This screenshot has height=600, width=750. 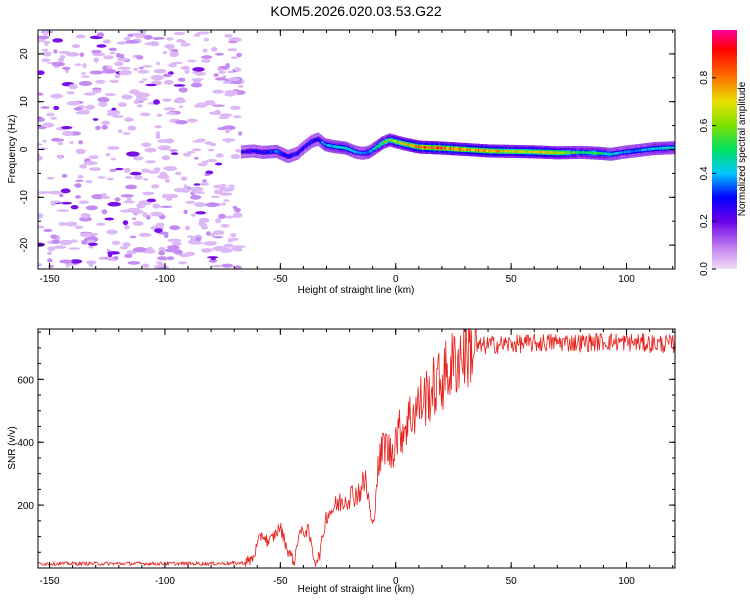 What do you see at coordinates (704, 77) in the screenshot?
I see `colorbar-tick-label: 0.8` at bounding box center [704, 77].